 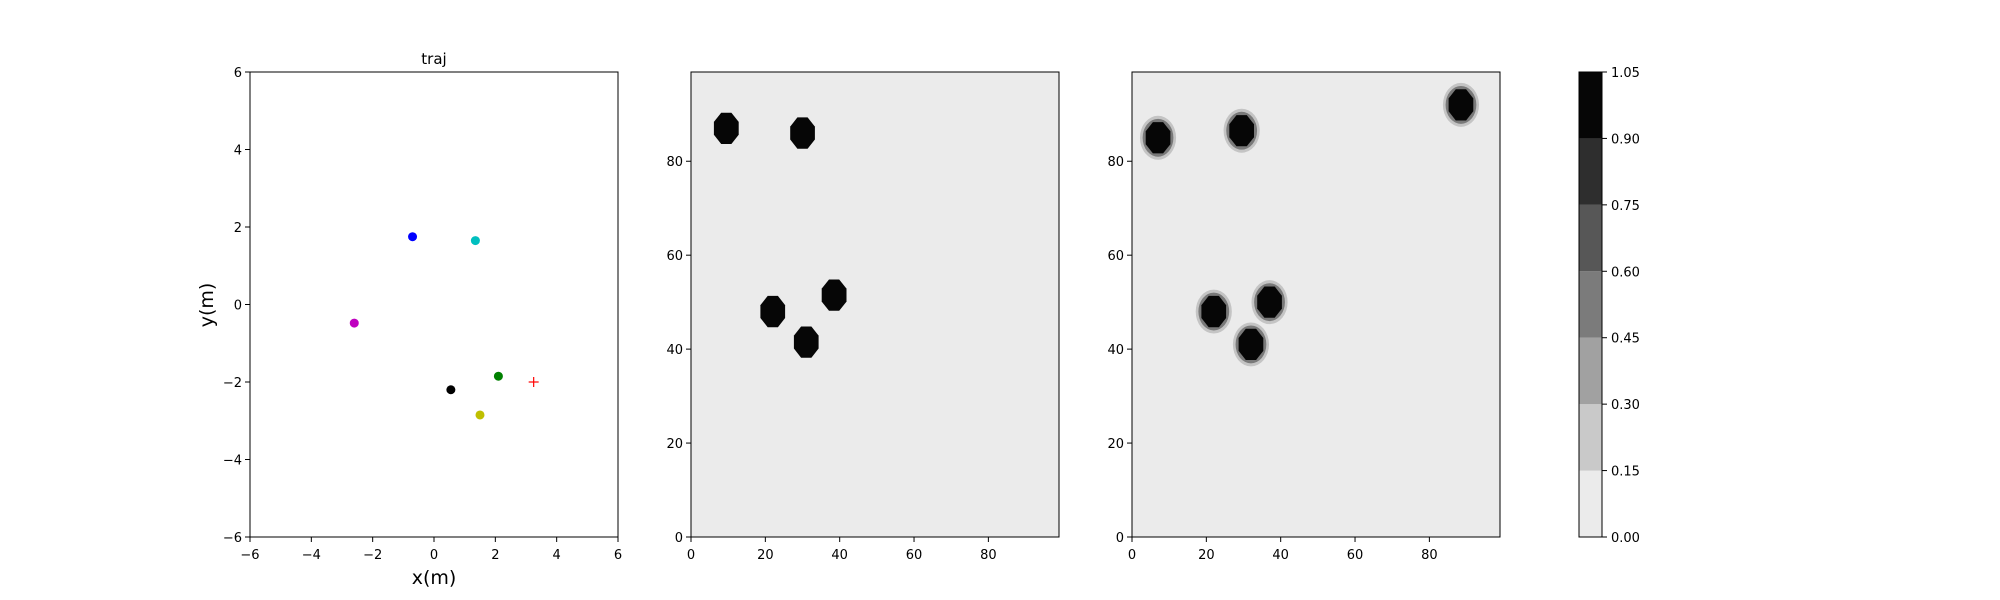 I want to click on heatmap-2-y-tick-label: 60, so click(x=1115, y=256).